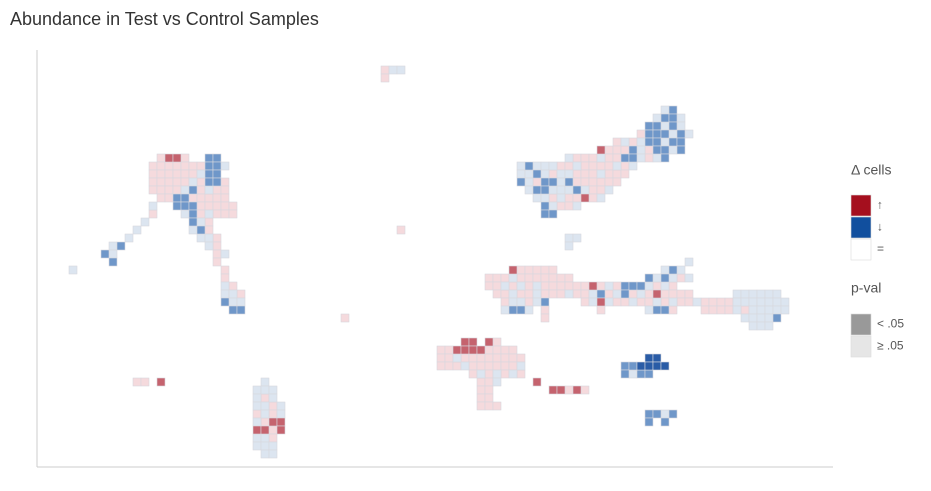 The height and width of the screenshot is (491, 931). What do you see at coordinates (861, 324) in the screenshot?
I see `legend-swatch` at bounding box center [861, 324].